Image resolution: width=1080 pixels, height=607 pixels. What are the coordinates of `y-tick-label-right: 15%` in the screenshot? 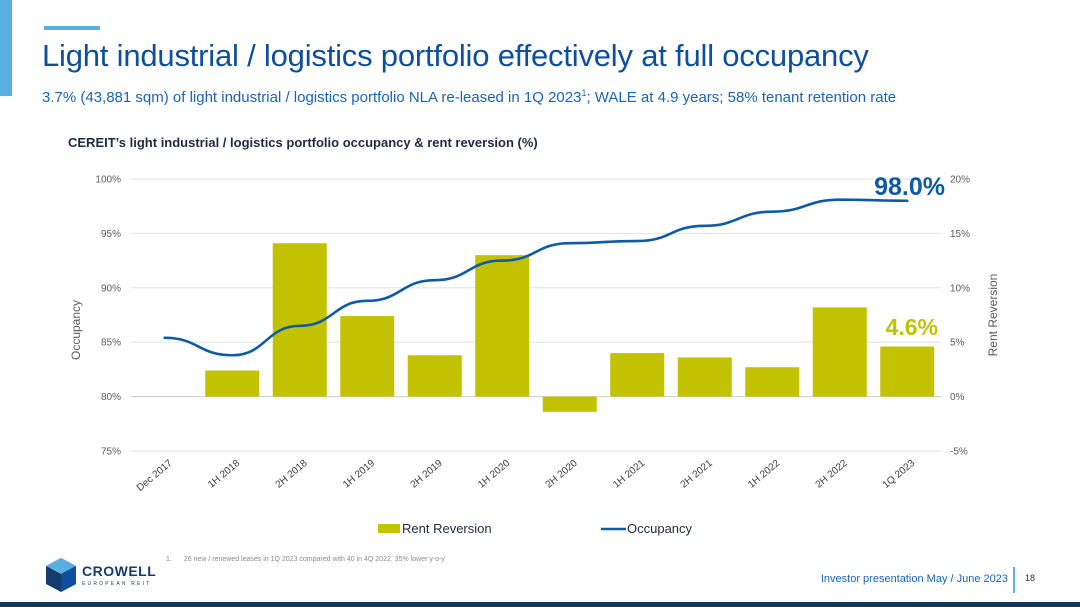 It's located at (960, 234).